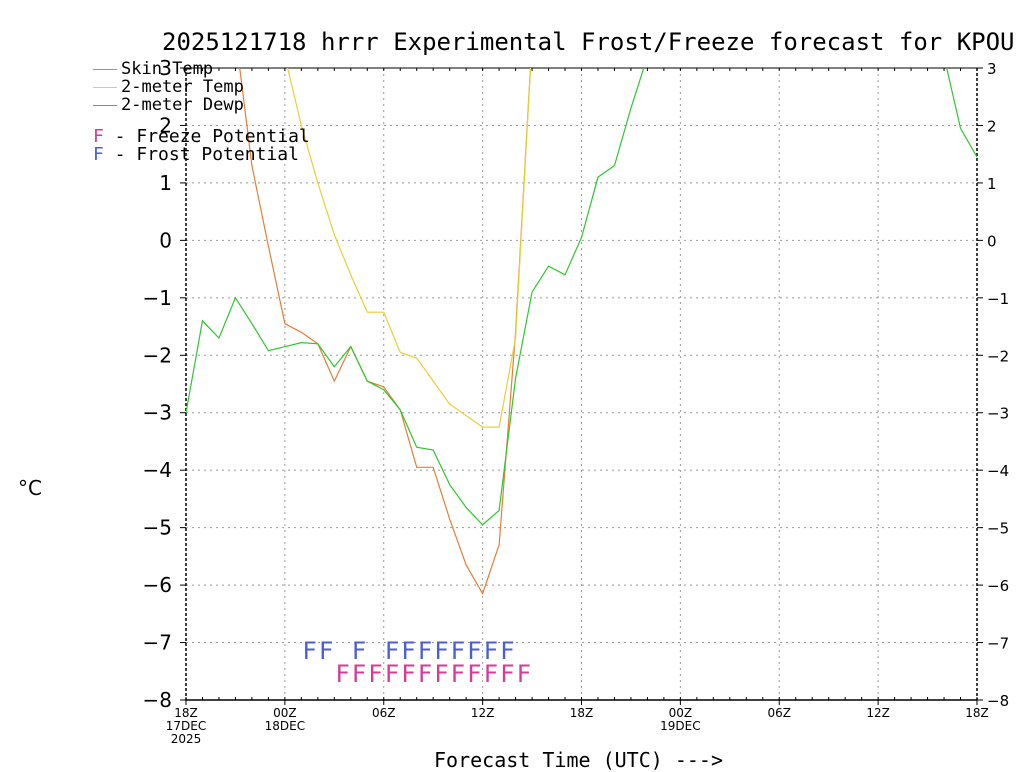 Image resolution: width=1024 pixels, height=772 pixels. I want to click on legend-item-2m-dewp: 2-meter Dewp, so click(201, 105).